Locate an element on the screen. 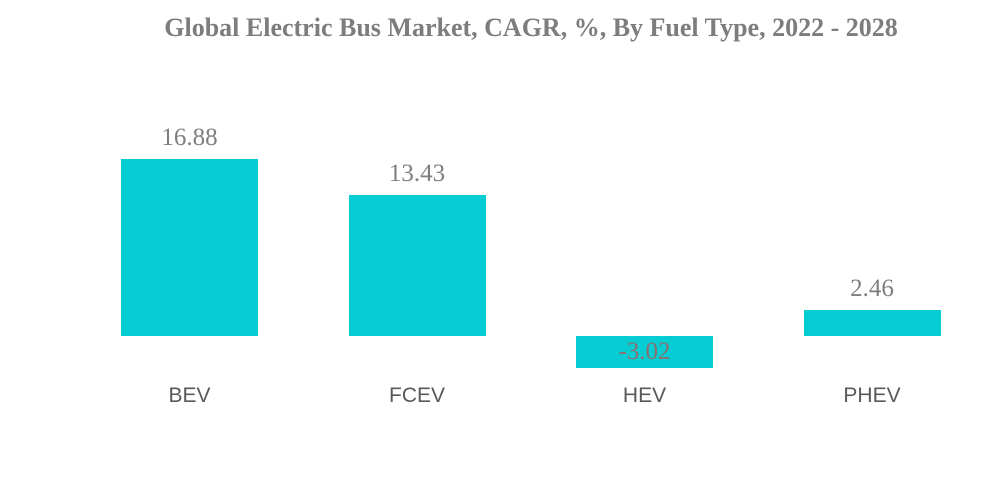 This screenshot has width=1000, height=483. value-label-phev: 2.46 is located at coordinates (872, 289).